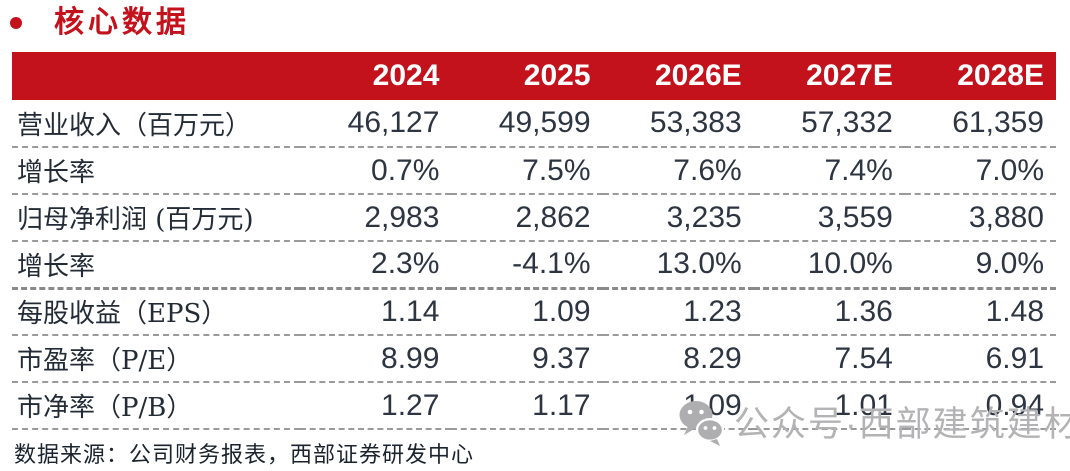 The image size is (1070, 471). I want to click on cell-value: 2,862, so click(527, 218).